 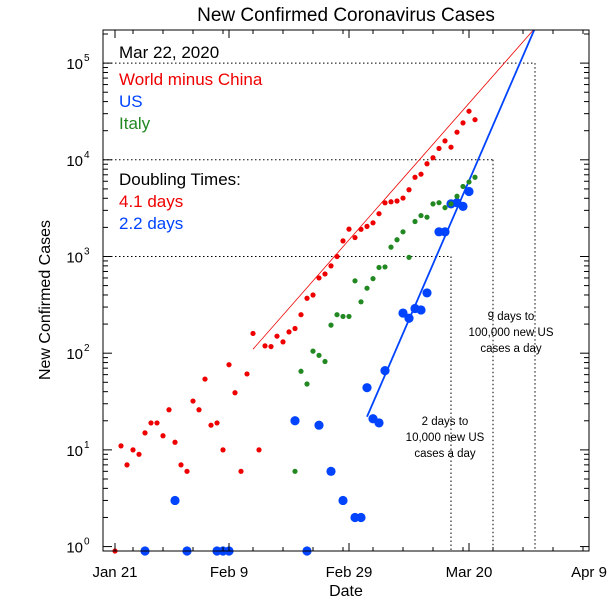 What do you see at coordinates (135, 123) in the screenshot?
I see `legend-entry: Italy` at bounding box center [135, 123].